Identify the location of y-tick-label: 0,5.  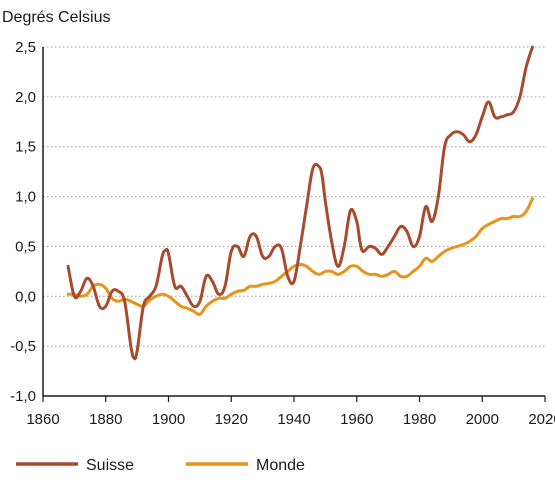
(25, 246).